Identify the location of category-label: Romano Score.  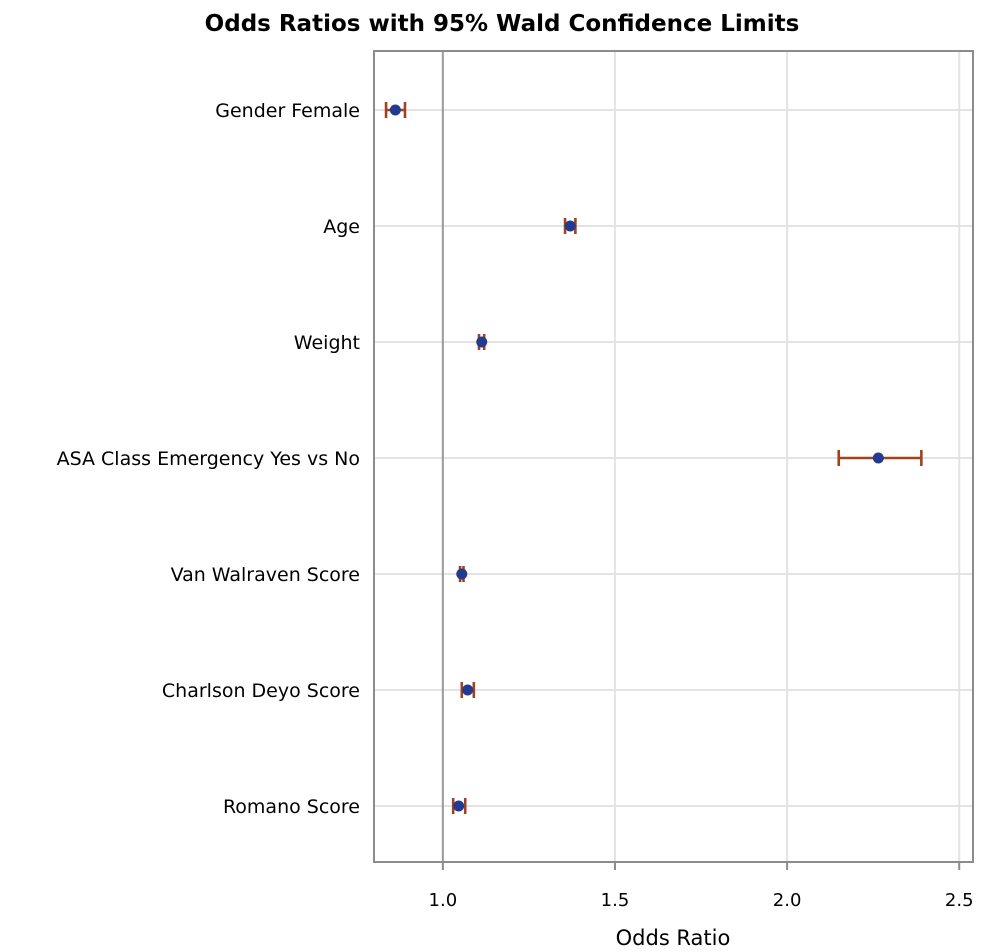
(291, 807).